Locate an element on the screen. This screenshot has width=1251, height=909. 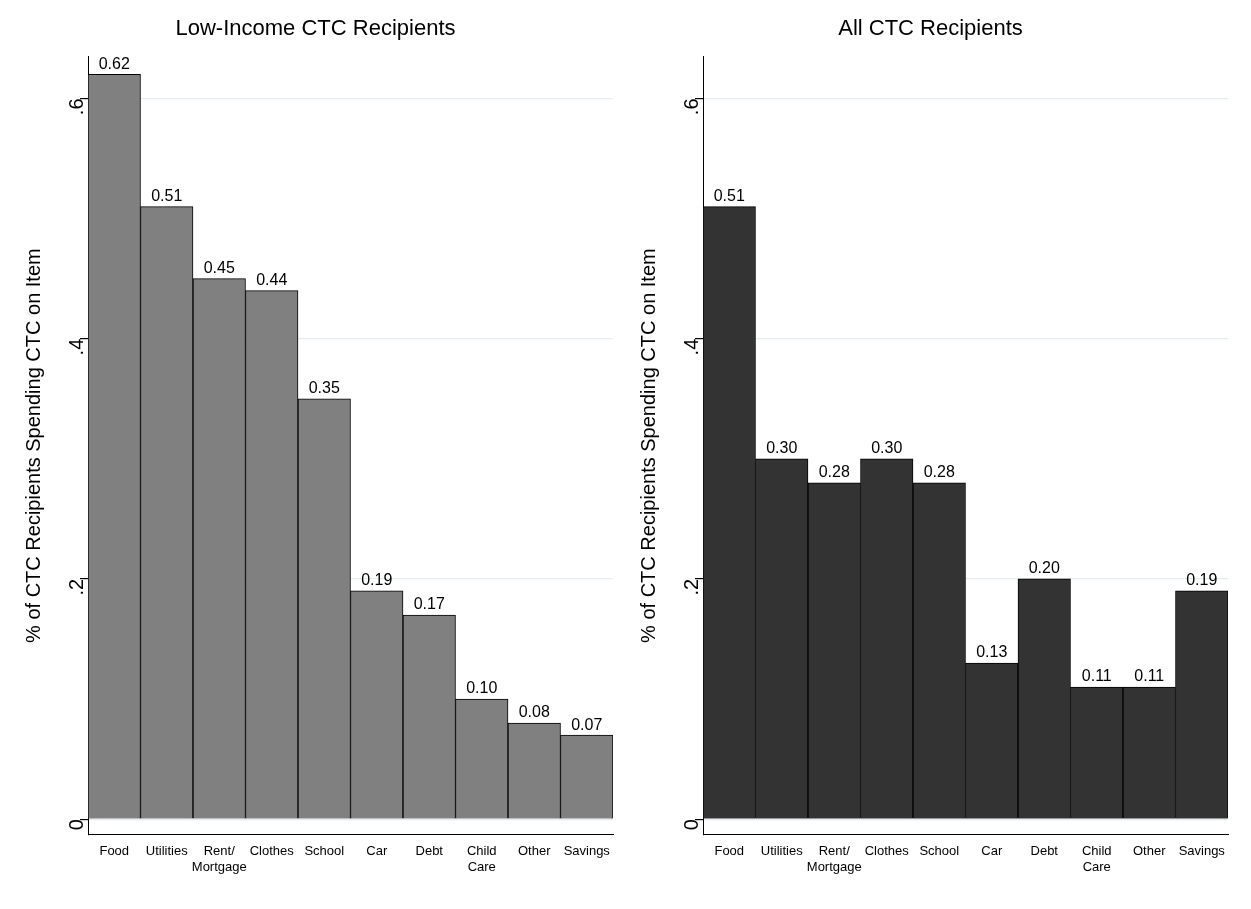
data-label: 0.07 is located at coordinates (587, 724).